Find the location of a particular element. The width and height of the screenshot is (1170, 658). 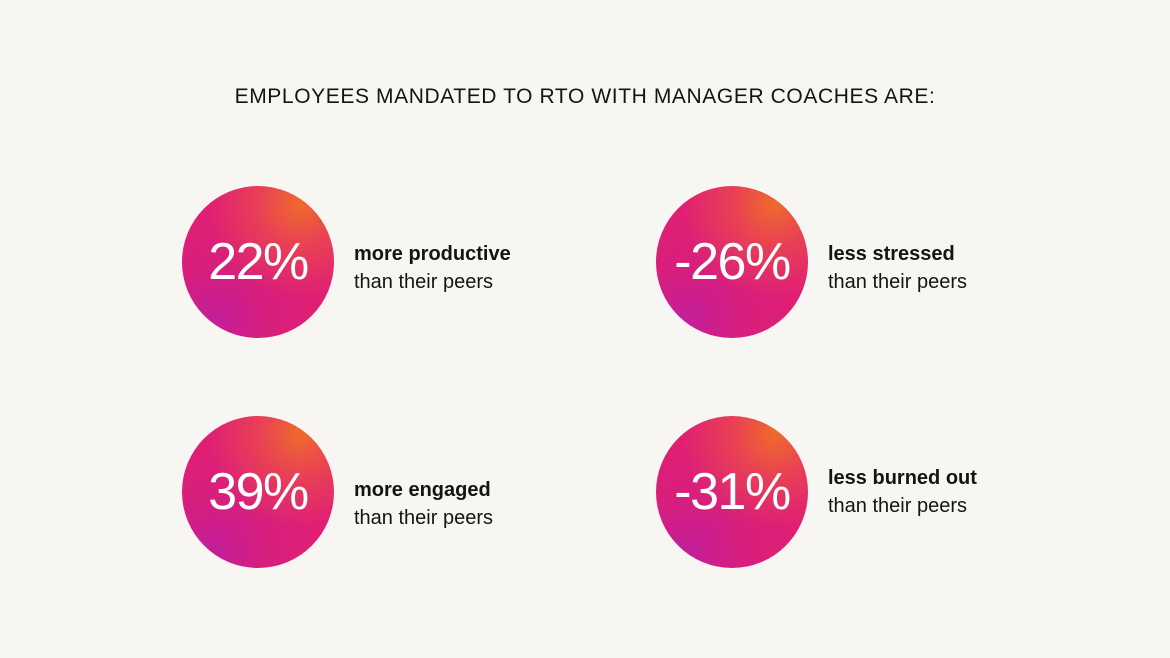

stat-description: more productive than their peers is located at coordinates (432, 268).